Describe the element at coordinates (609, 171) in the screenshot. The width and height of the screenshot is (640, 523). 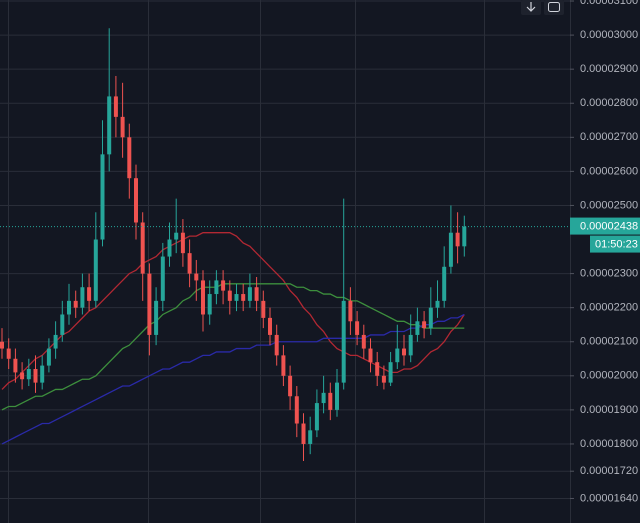
I see `y-tick-label: 0.00002600` at that location.